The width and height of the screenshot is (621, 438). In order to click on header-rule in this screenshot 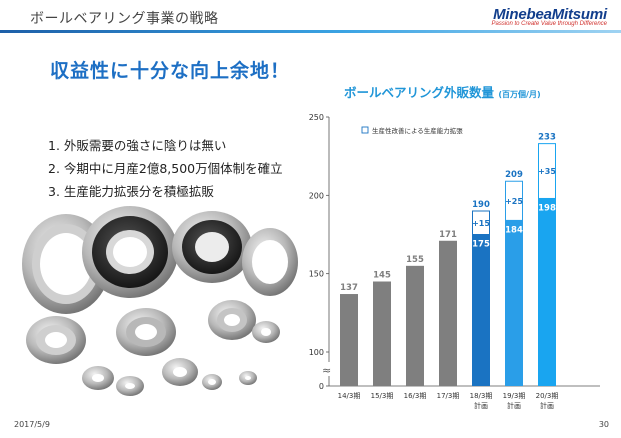, I will do `click(310, 31)`.